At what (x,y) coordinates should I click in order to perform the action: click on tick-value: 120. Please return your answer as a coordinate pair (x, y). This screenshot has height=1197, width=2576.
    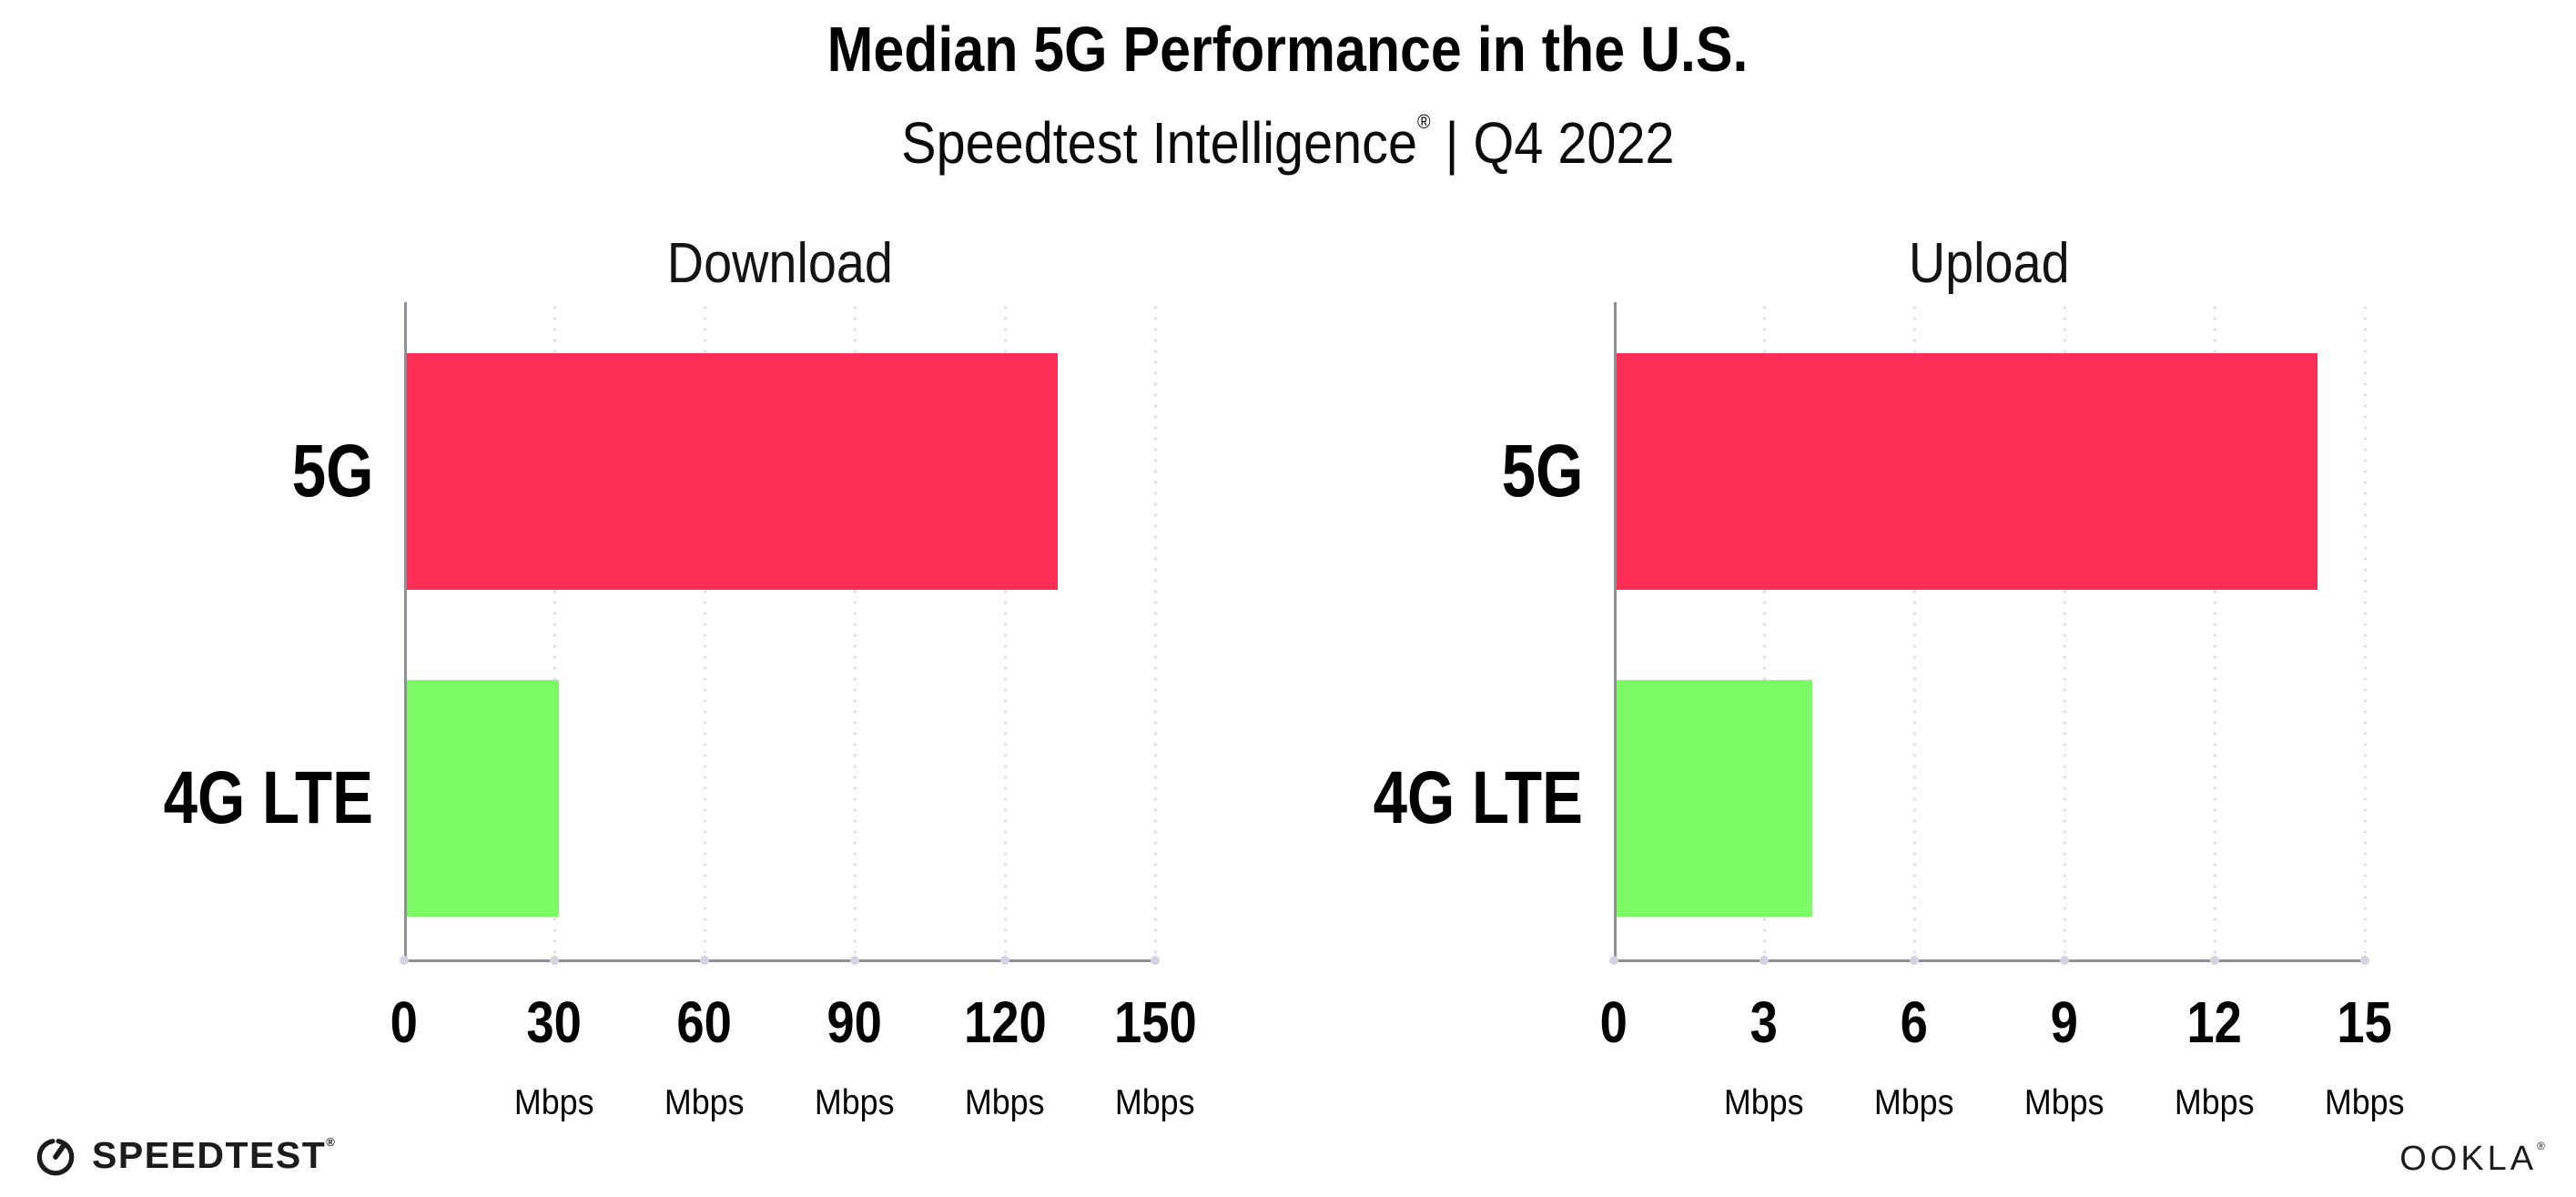
    Looking at the image, I should click on (1005, 1022).